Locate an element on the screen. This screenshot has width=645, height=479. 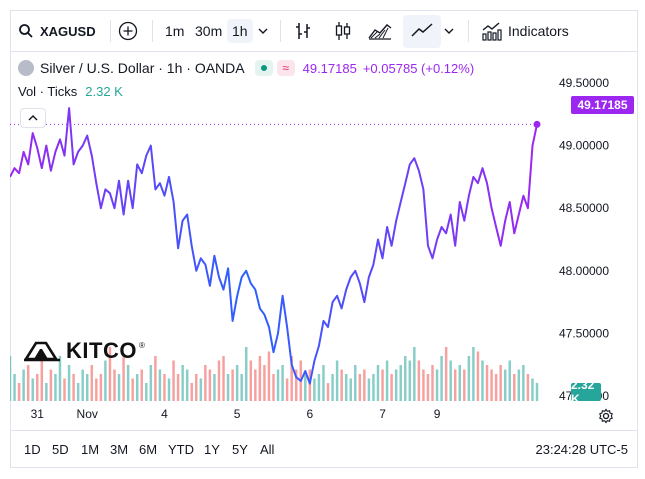
compare-symbol-button is located at coordinates (128, 31).